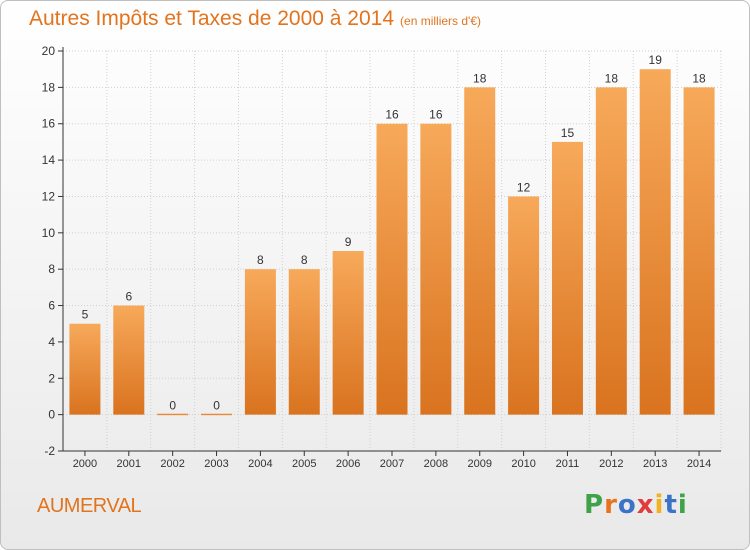 The width and height of the screenshot is (750, 550). Describe the element at coordinates (436, 269) in the screenshot. I see `bar-2008` at that location.